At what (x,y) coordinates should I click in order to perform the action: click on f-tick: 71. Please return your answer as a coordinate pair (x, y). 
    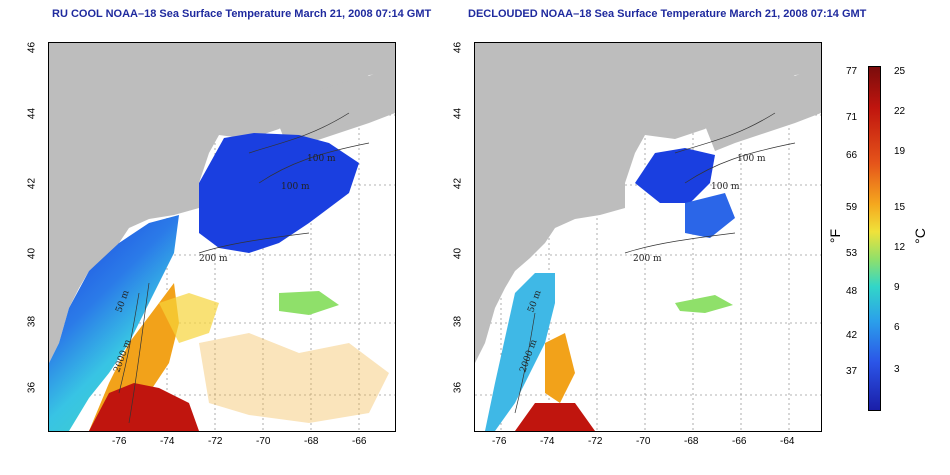
    Looking at the image, I should click on (852, 117).